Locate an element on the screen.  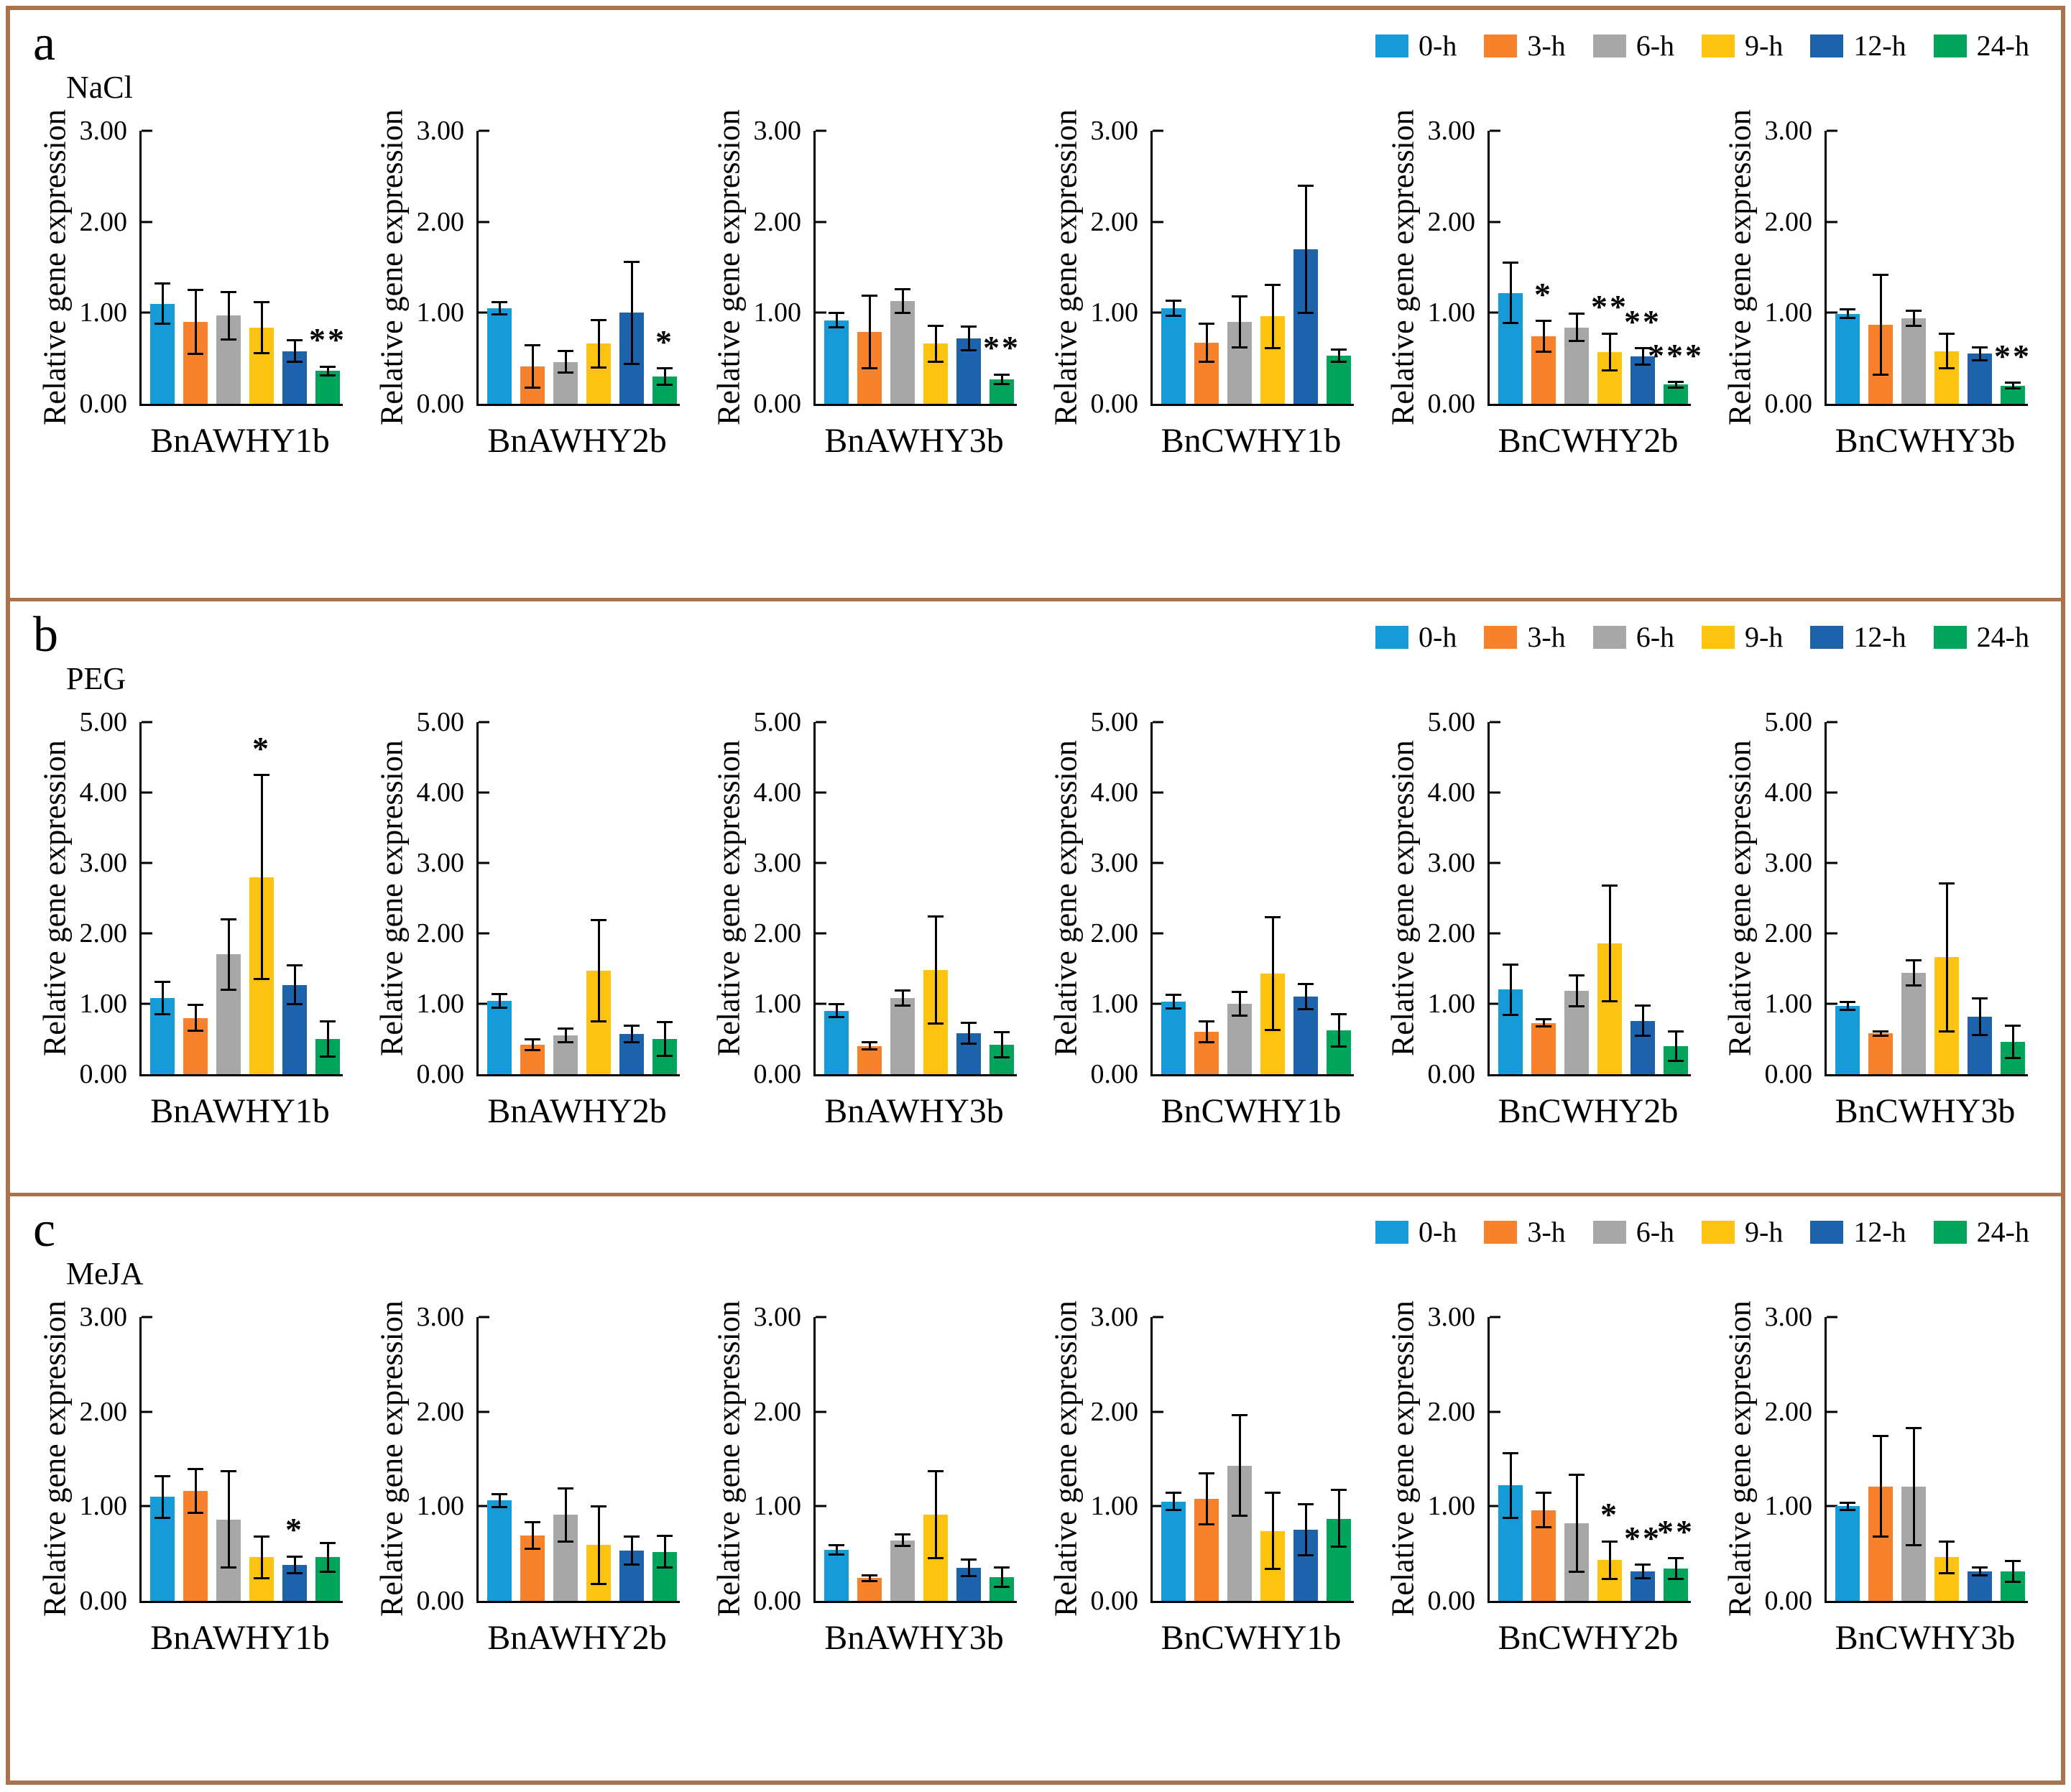
legend-swatch-3-h is located at coordinates (1501, 45).